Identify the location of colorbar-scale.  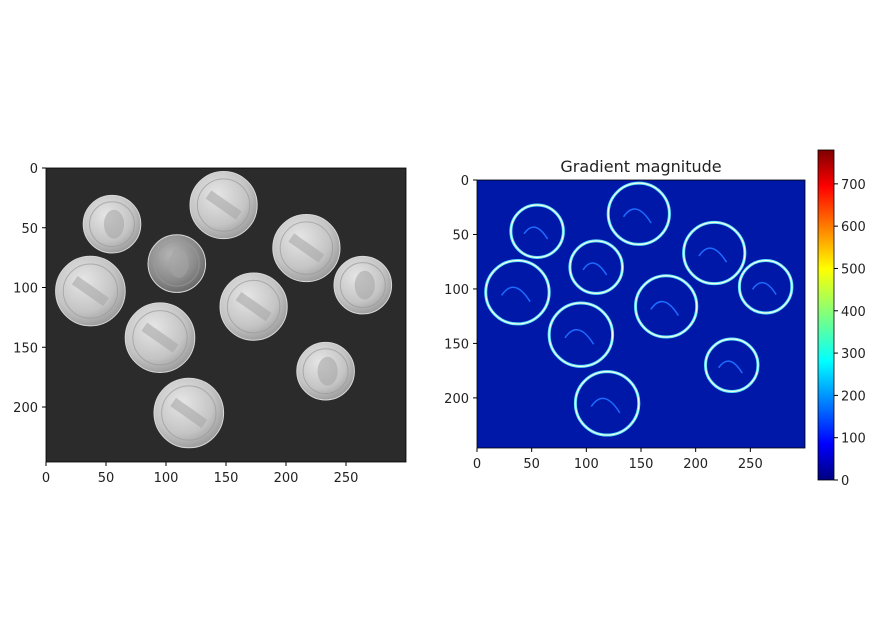
(826, 315).